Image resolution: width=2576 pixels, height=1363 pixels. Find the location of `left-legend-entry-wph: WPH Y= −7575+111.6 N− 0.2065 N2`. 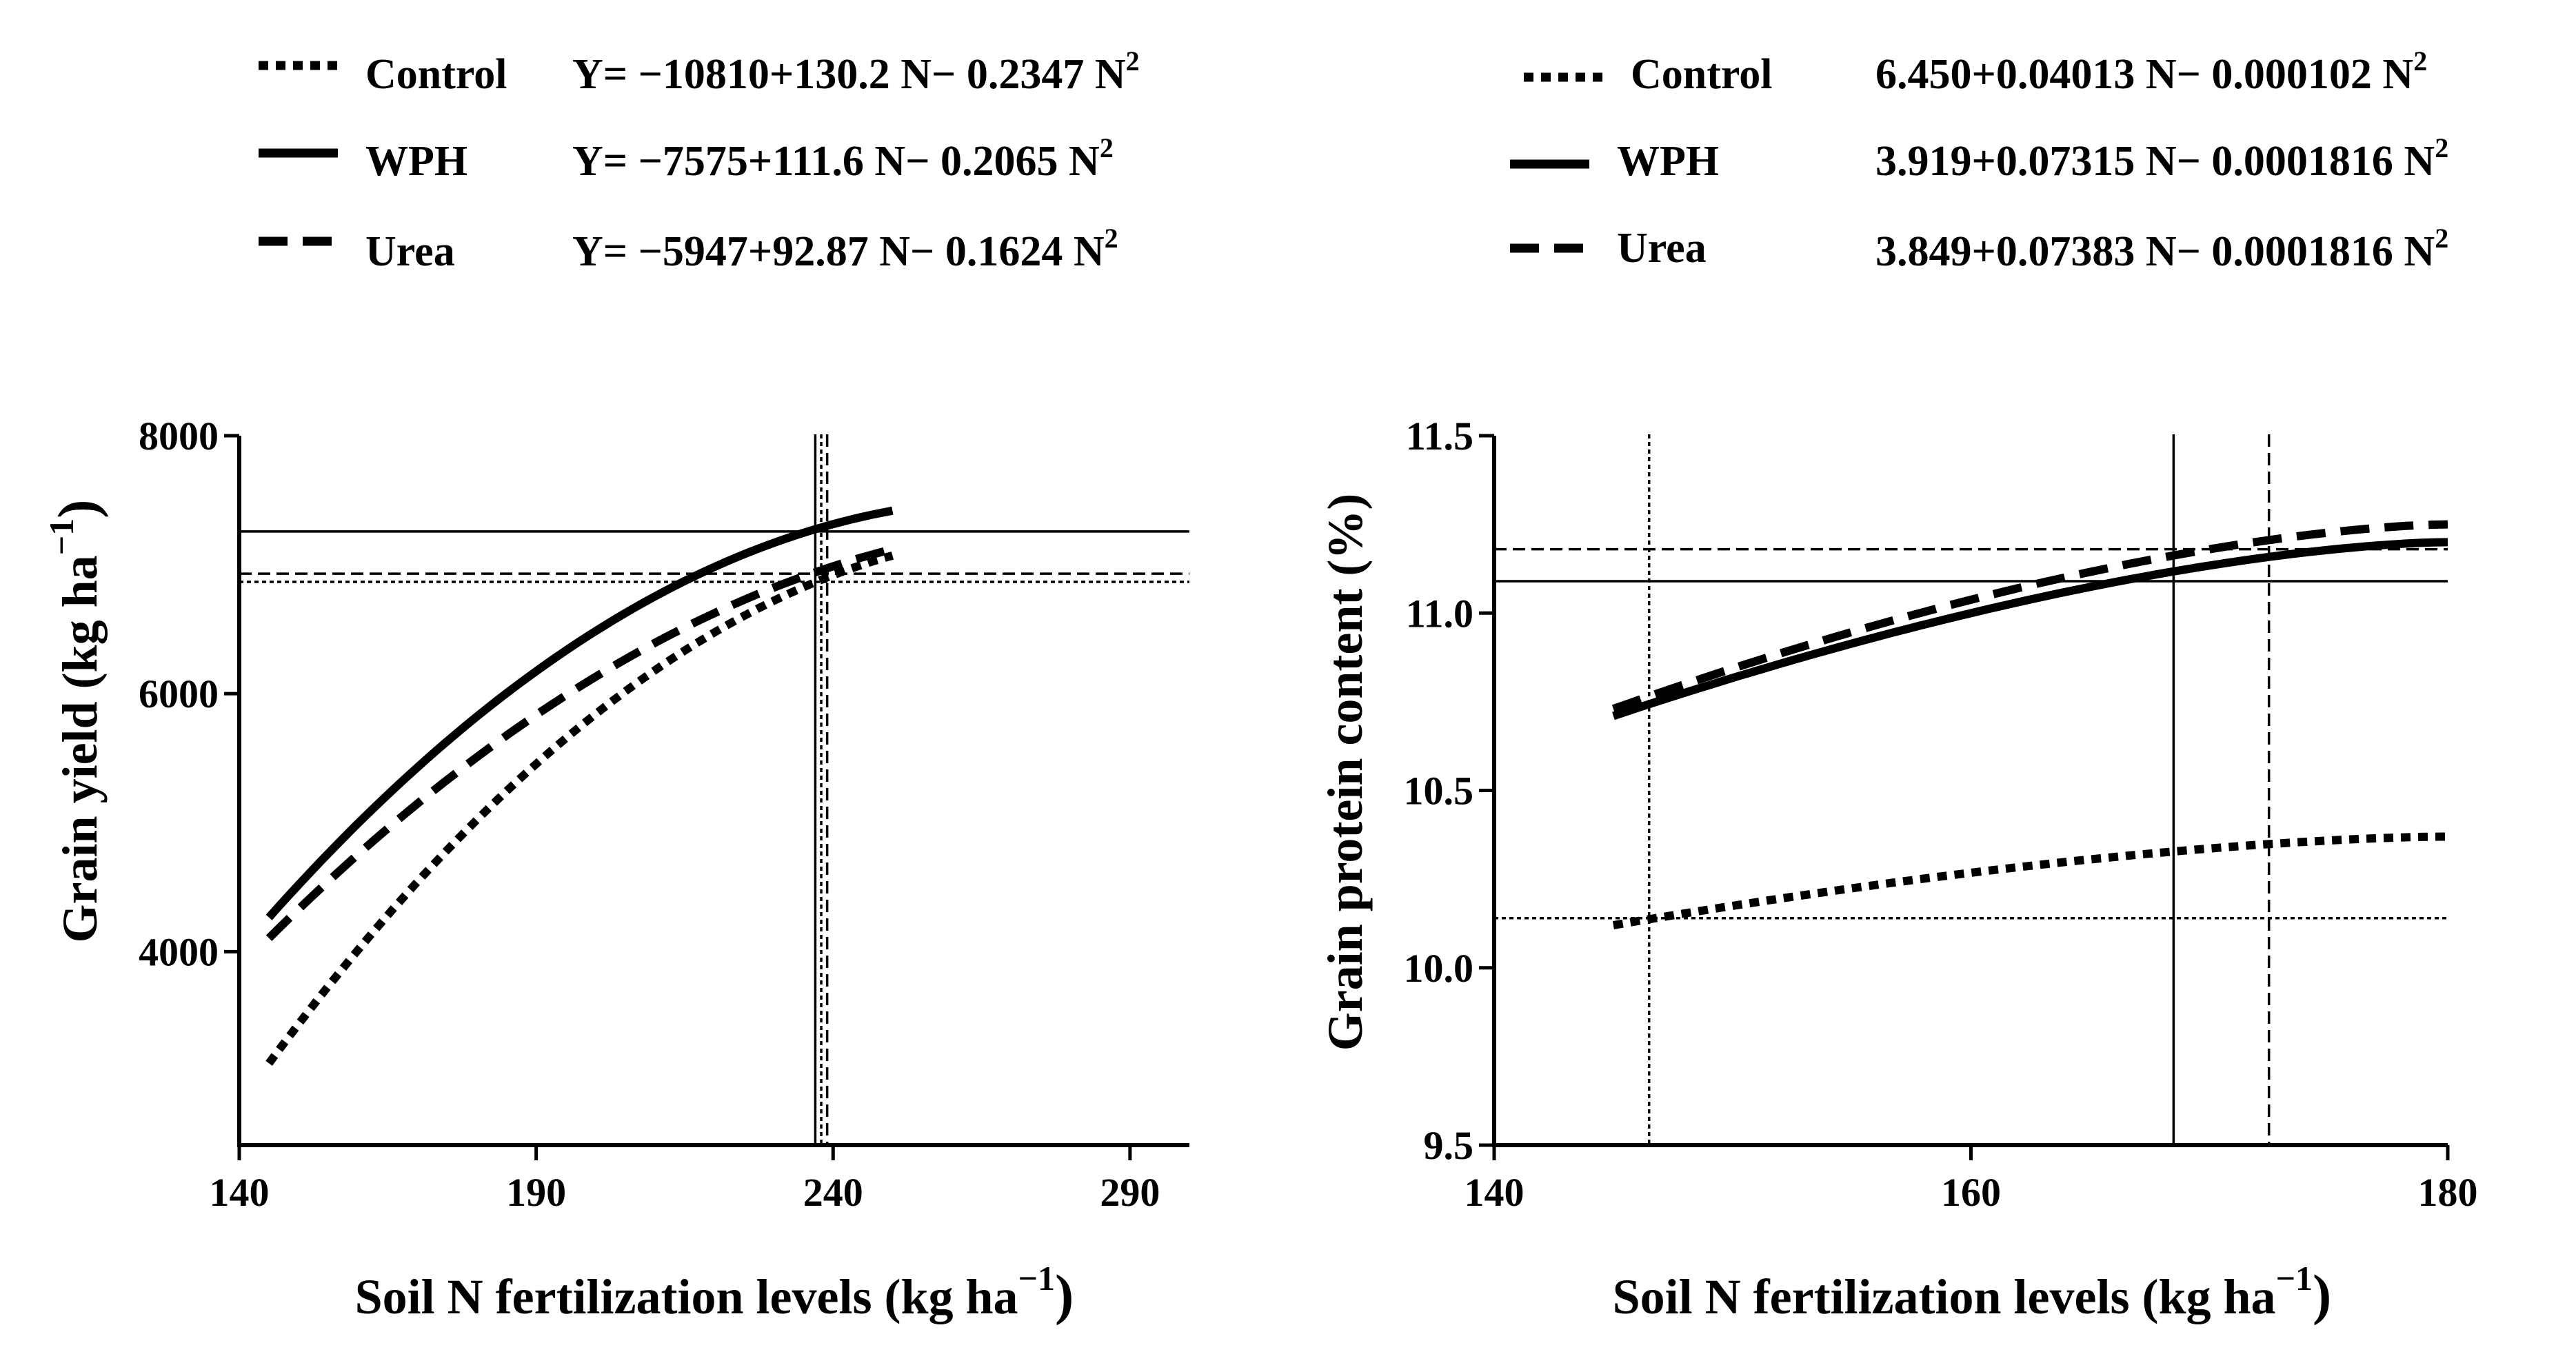

left-legend-entry-wph: WPH Y= −7575+111.6 N− 0.2065 N2 is located at coordinates (686, 159).